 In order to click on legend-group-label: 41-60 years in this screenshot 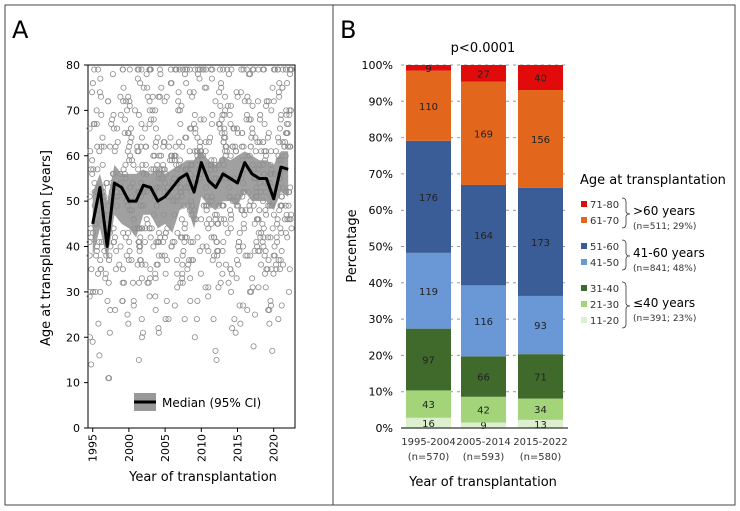, I will do `click(669, 253)`.